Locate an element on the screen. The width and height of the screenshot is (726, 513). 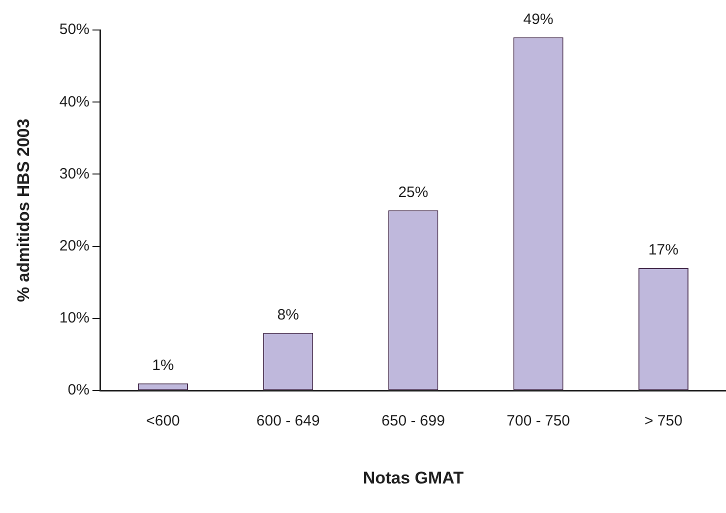
y-axis-title: % admitidos HBS 2003 is located at coordinates (23, 210).